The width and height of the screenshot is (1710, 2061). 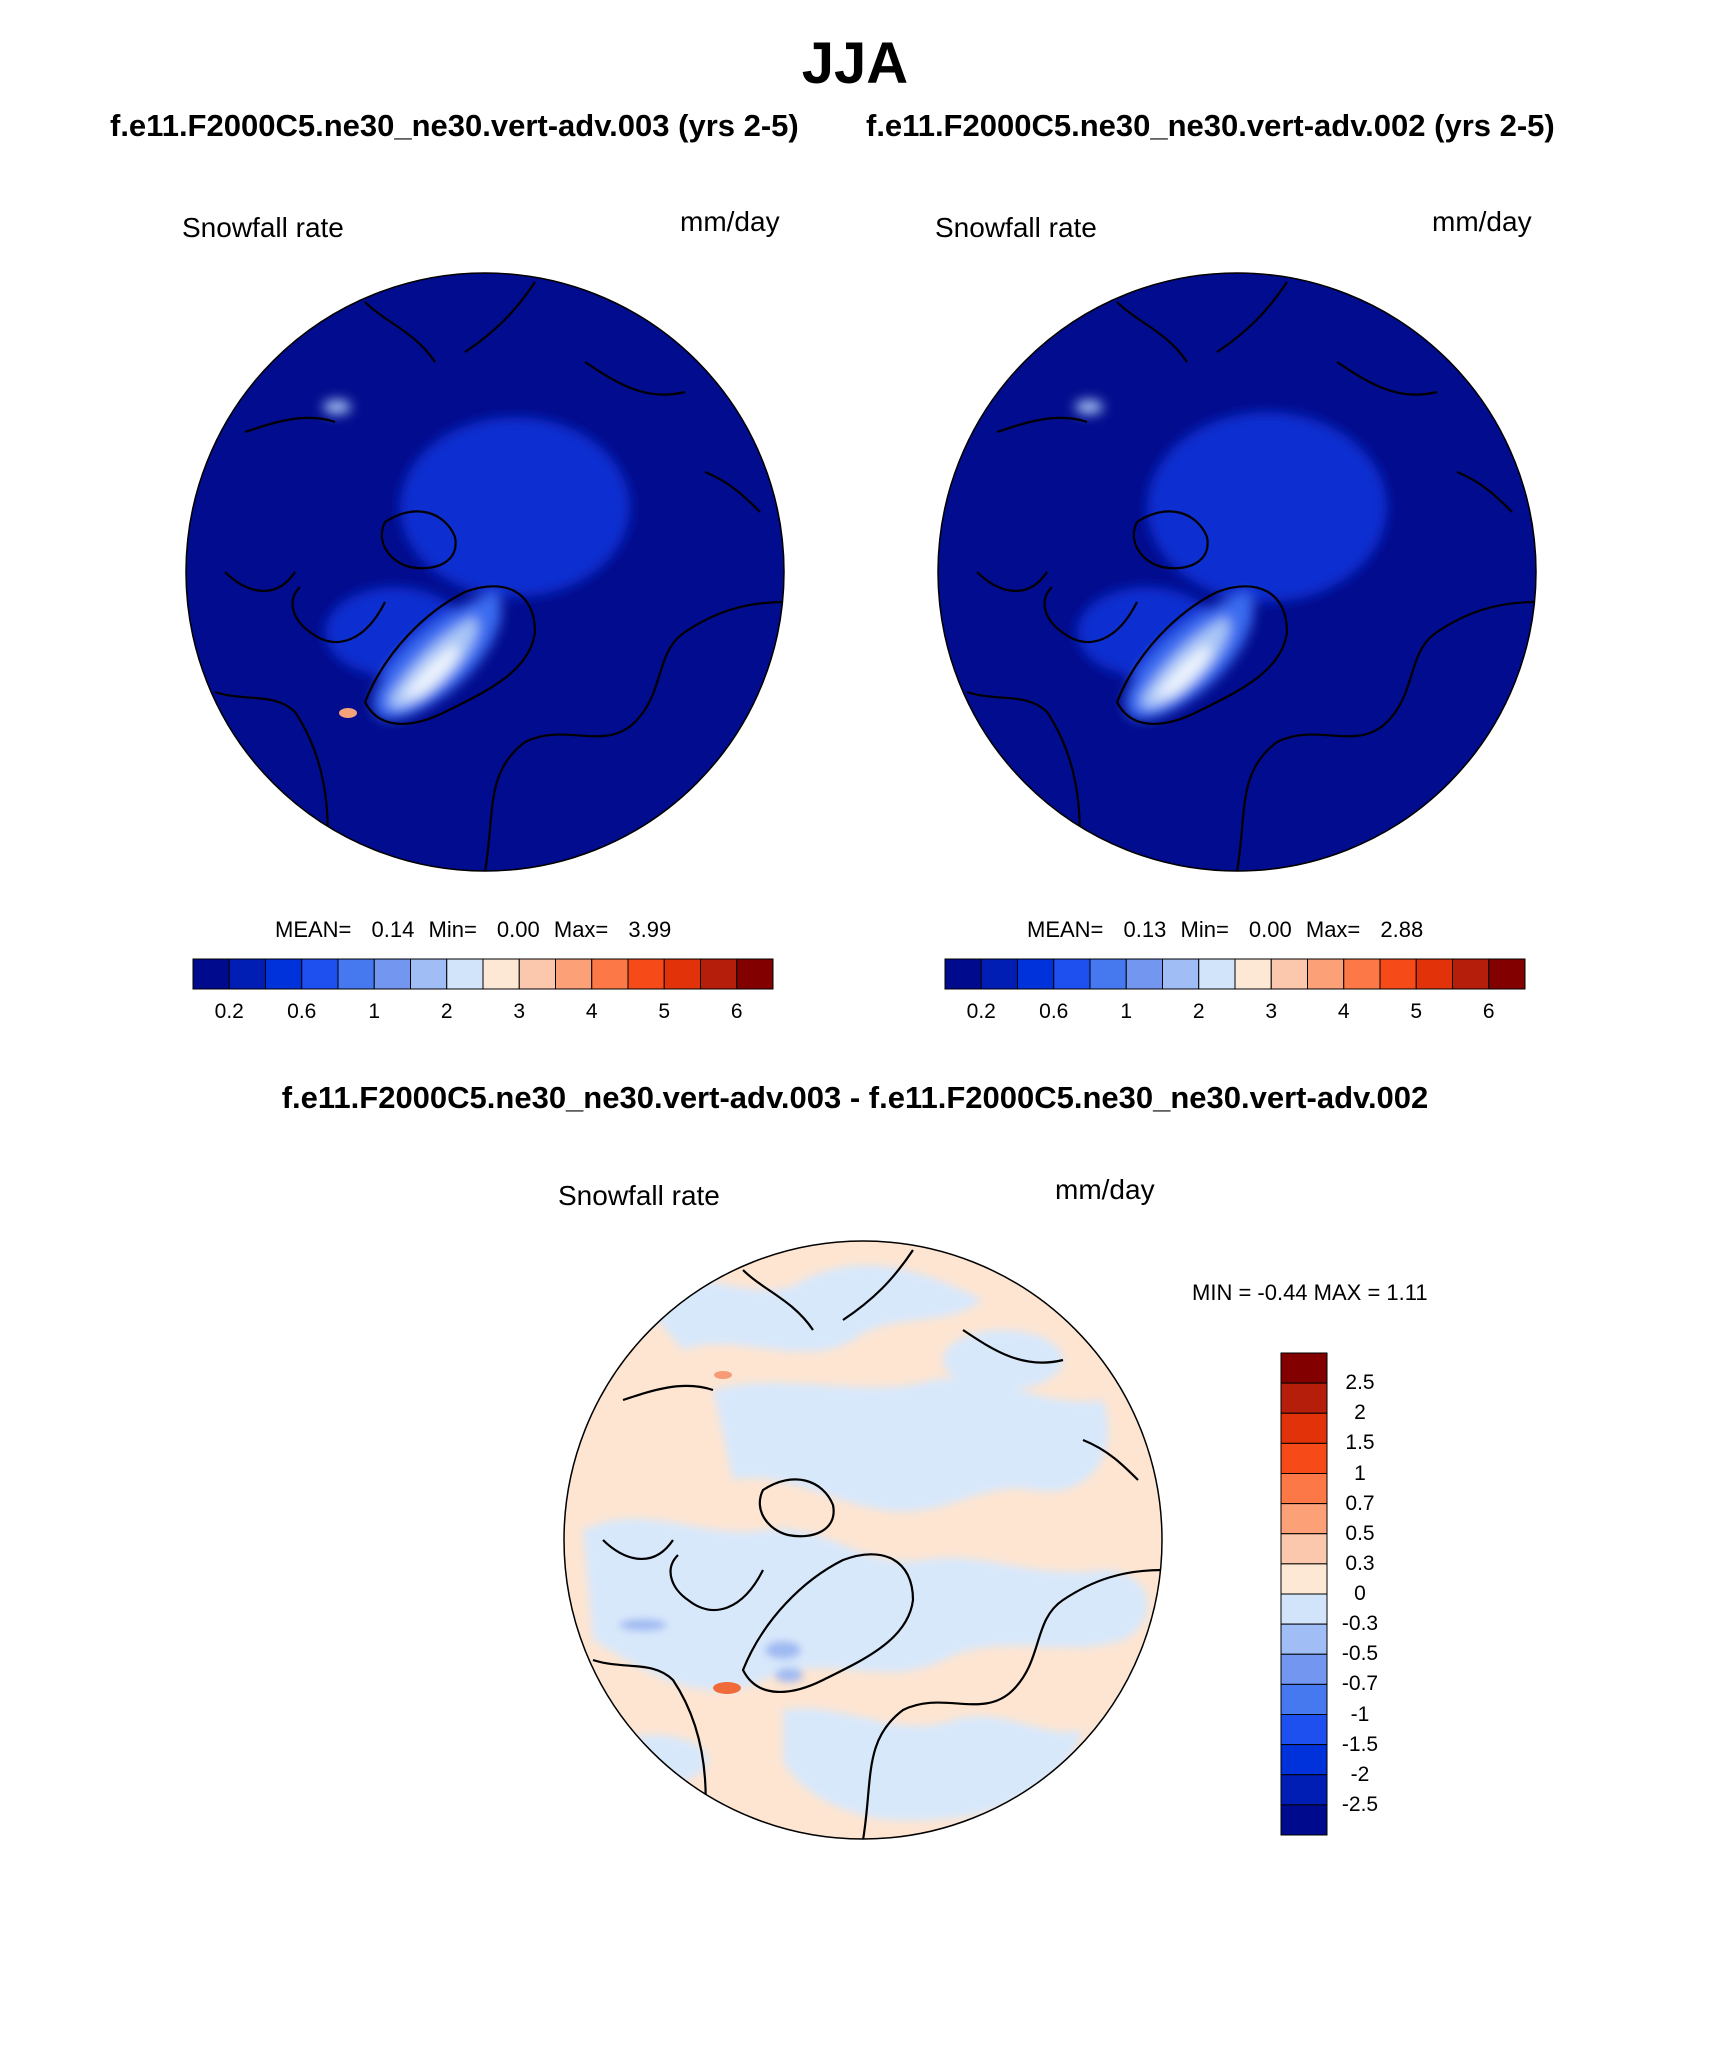 I want to click on diff-small-spot, so click(x=723, y=1375).